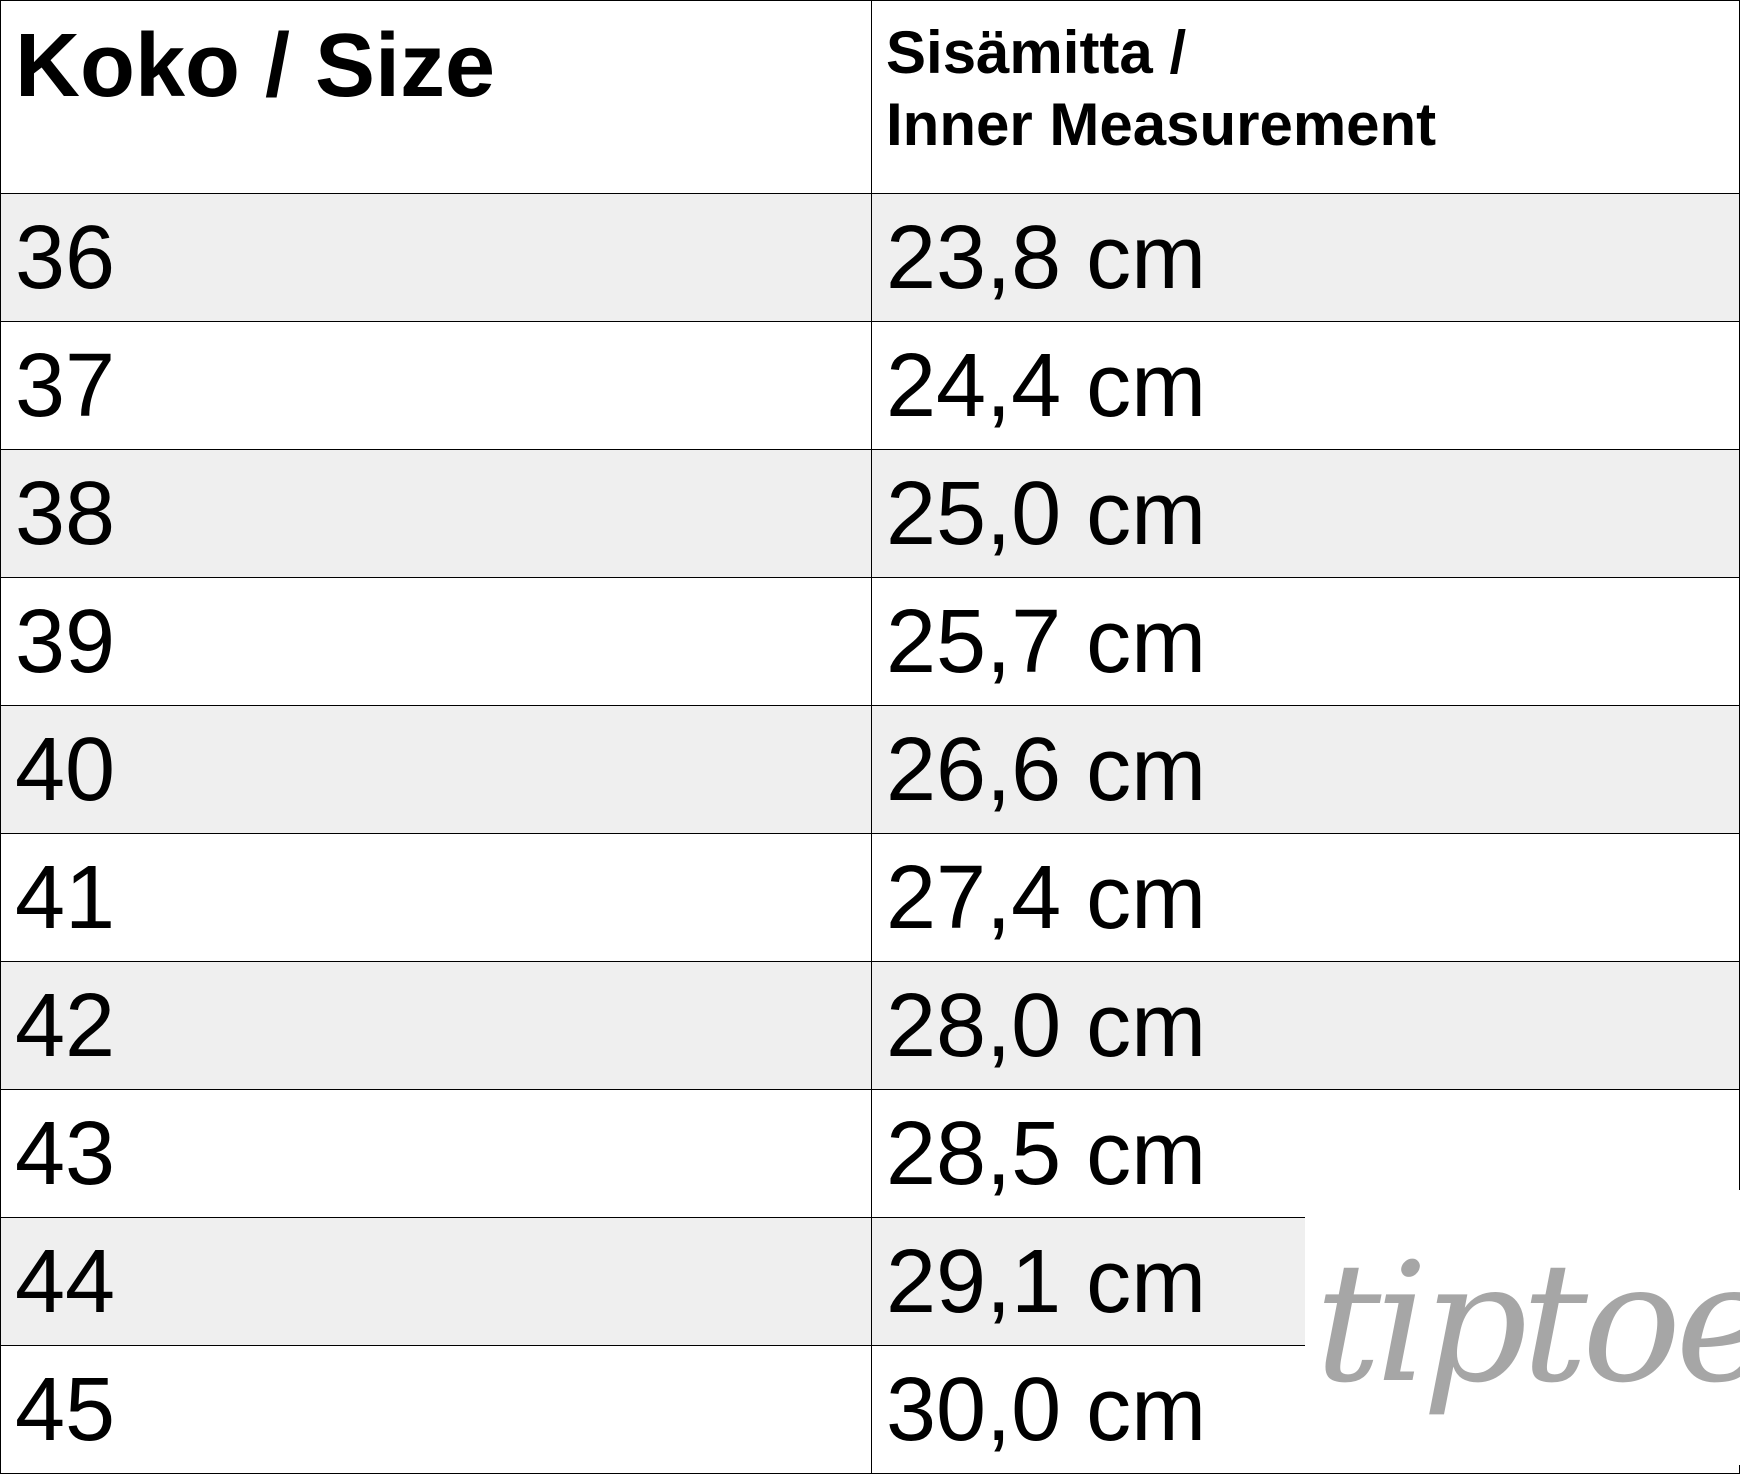 The width and height of the screenshot is (1740, 1474). I want to click on size-cell: 40, so click(436, 769).